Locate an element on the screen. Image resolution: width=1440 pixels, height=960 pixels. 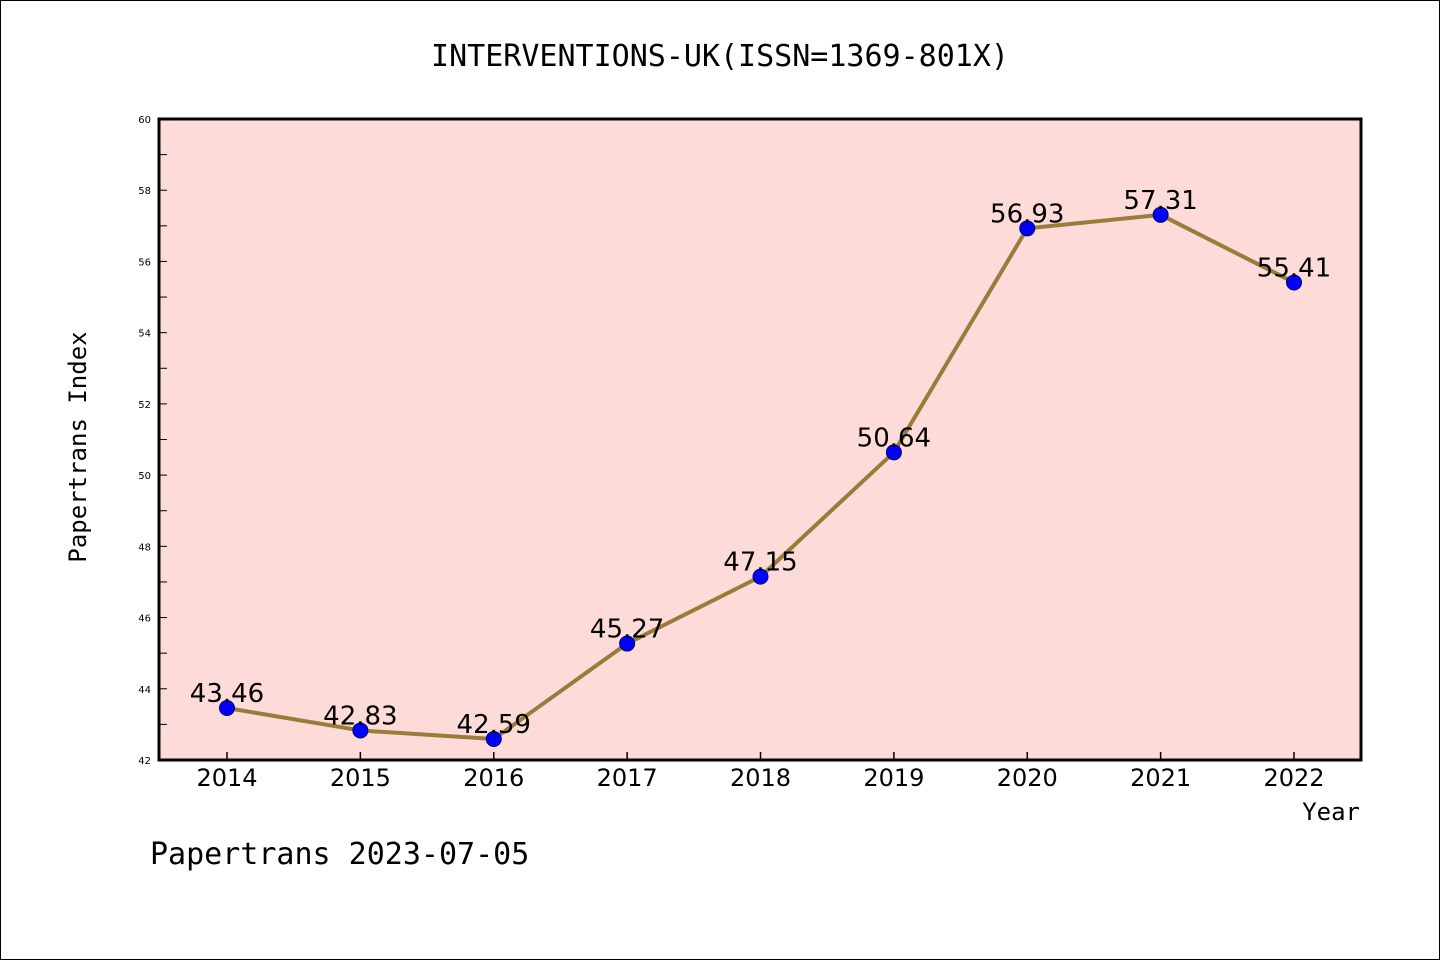
y-tick-label: 52 is located at coordinates (144, 405).